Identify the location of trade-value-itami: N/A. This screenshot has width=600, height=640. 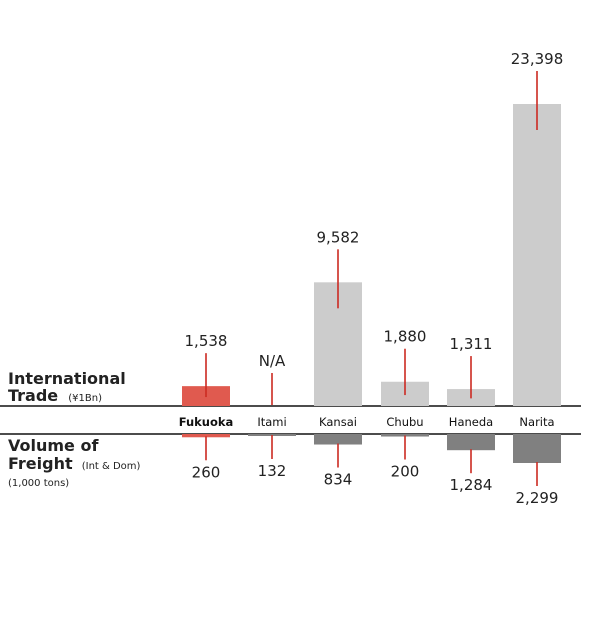
(272, 361).